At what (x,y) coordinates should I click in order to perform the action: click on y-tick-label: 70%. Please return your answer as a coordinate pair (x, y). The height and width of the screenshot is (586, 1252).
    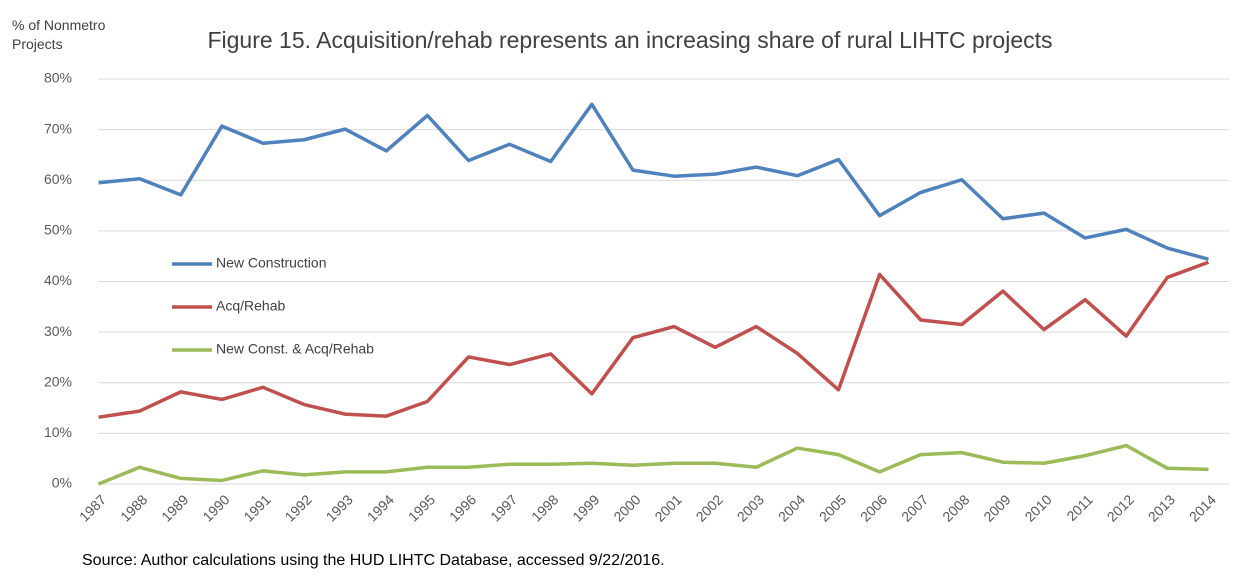
    Looking at the image, I should click on (58, 128).